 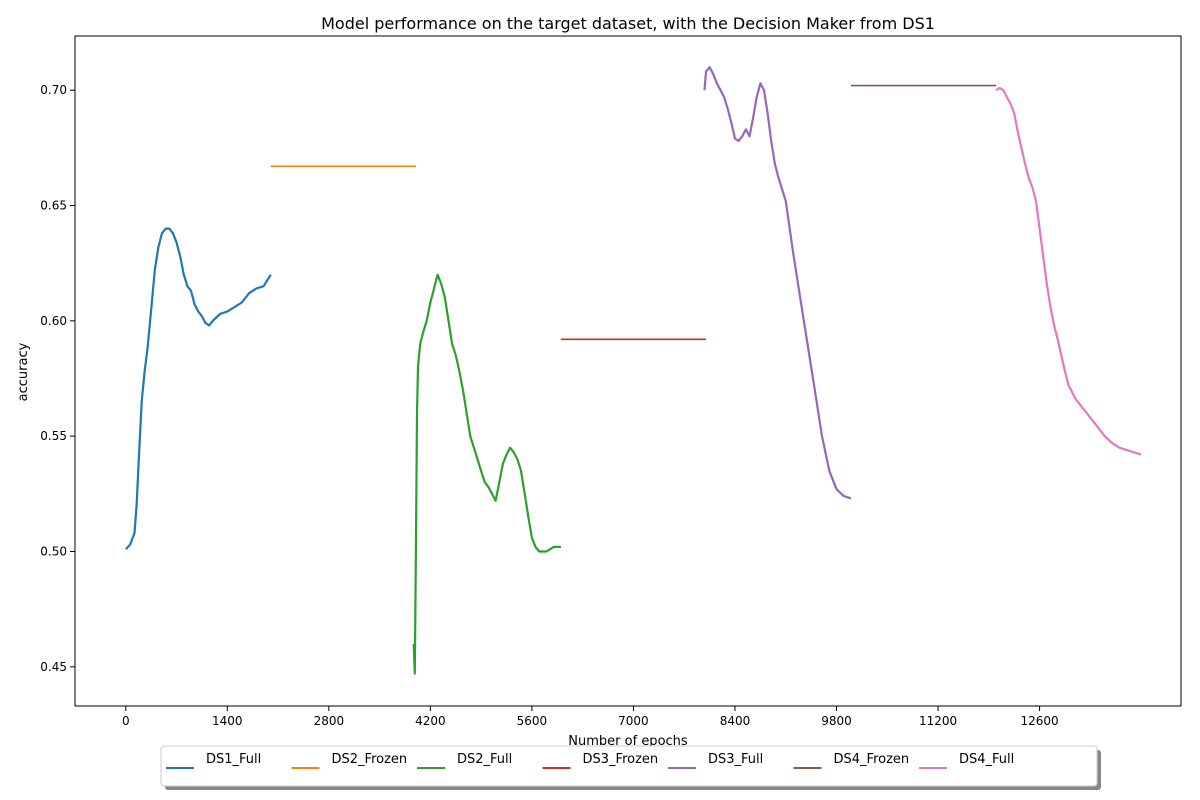 I want to click on x-tick-label: 2800, so click(x=329, y=721).